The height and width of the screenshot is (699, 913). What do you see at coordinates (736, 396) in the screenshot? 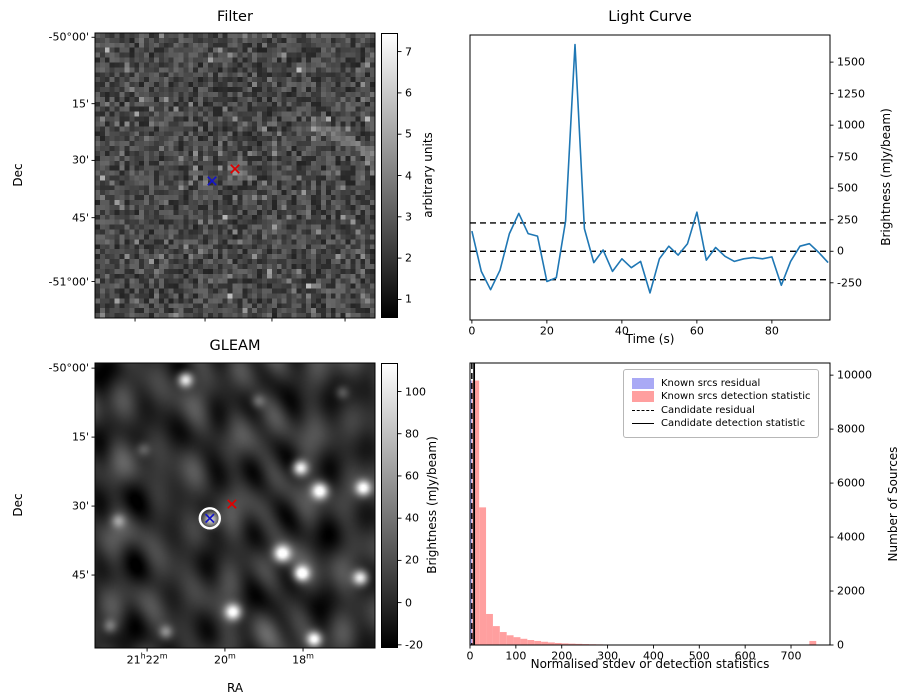
I see `legend-label: Known srcs detection statistic` at bounding box center [736, 396].